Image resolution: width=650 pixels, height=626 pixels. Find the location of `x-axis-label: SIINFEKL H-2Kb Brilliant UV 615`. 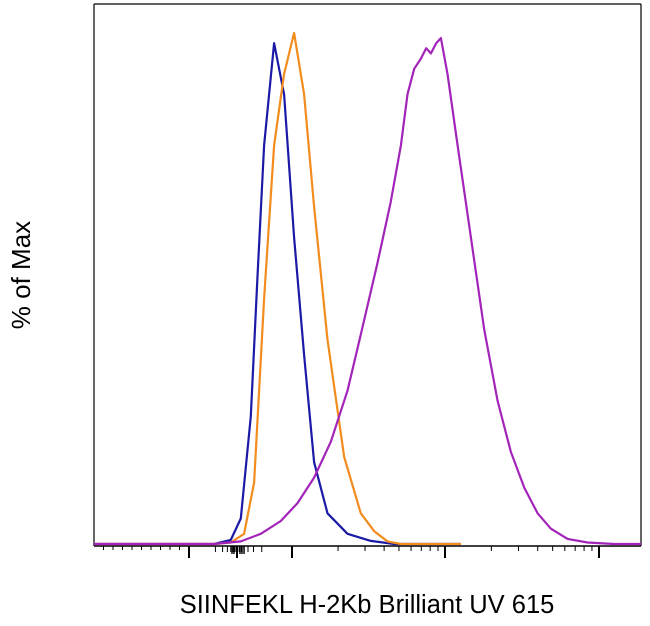

x-axis-label: SIINFEKL H-2Kb Brilliant UV 615 is located at coordinates (367, 605).